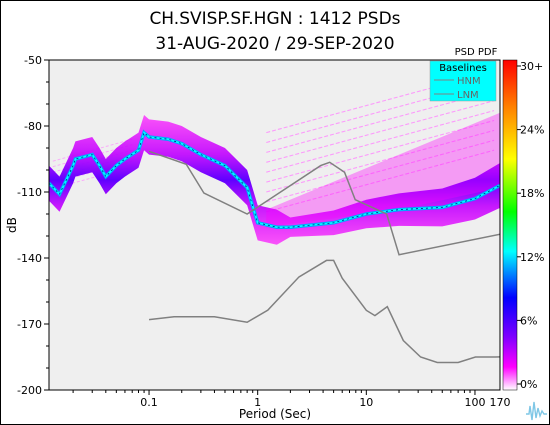  What do you see at coordinates (291, 399) in the screenshot?
I see `x-axis-ticks: 0.1 1 10 100 170` at bounding box center [291, 399].